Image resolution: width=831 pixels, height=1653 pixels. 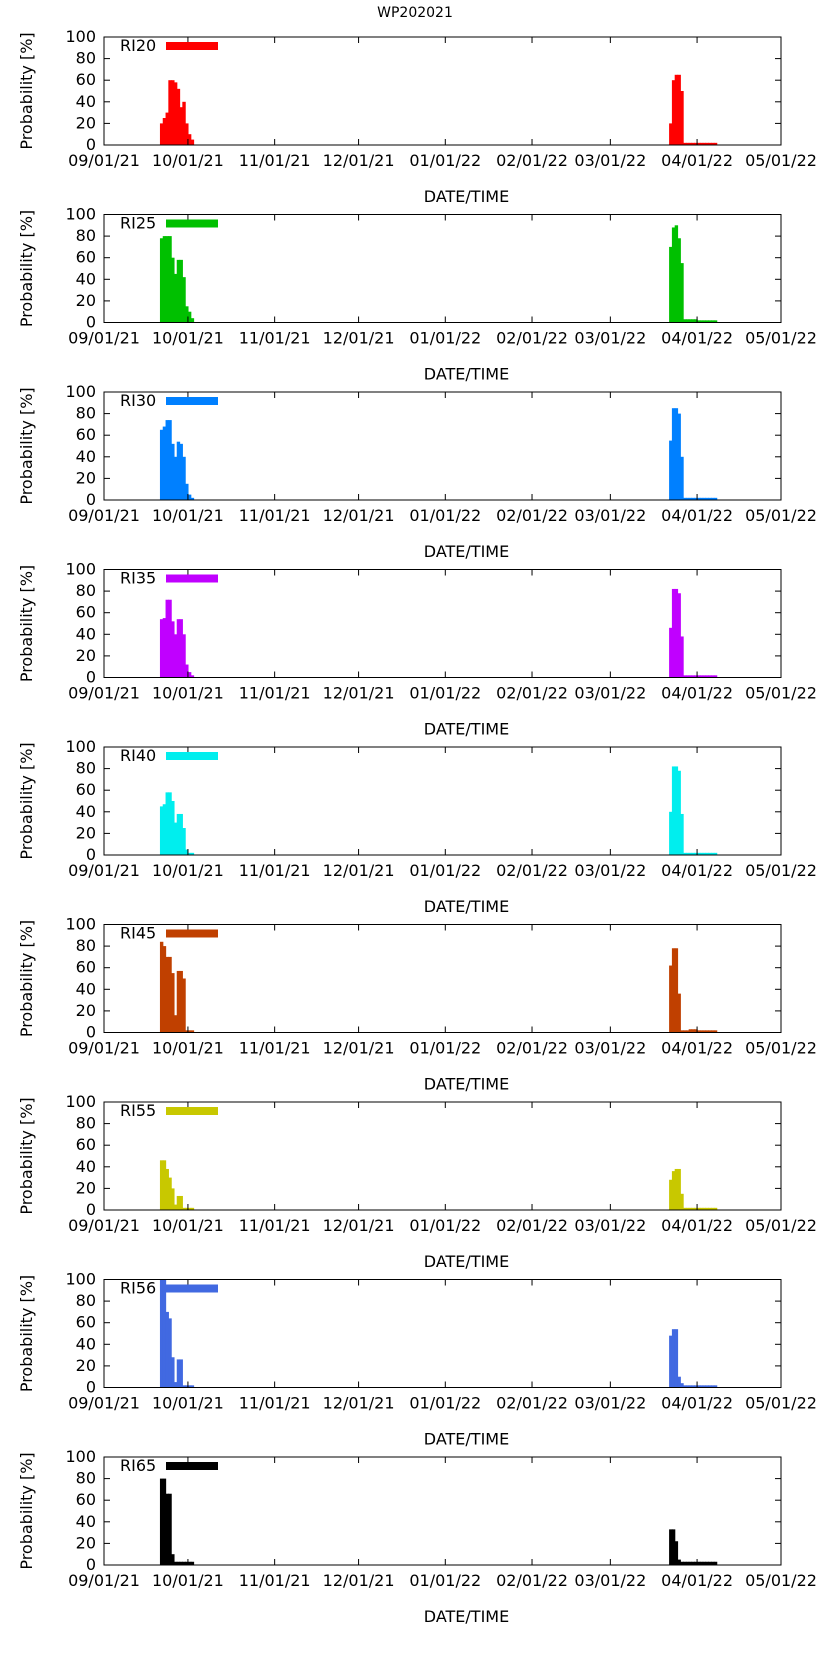 What do you see at coordinates (532, 693) in the screenshot?
I see `x-tick-label: 02/01/22` at bounding box center [532, 693].